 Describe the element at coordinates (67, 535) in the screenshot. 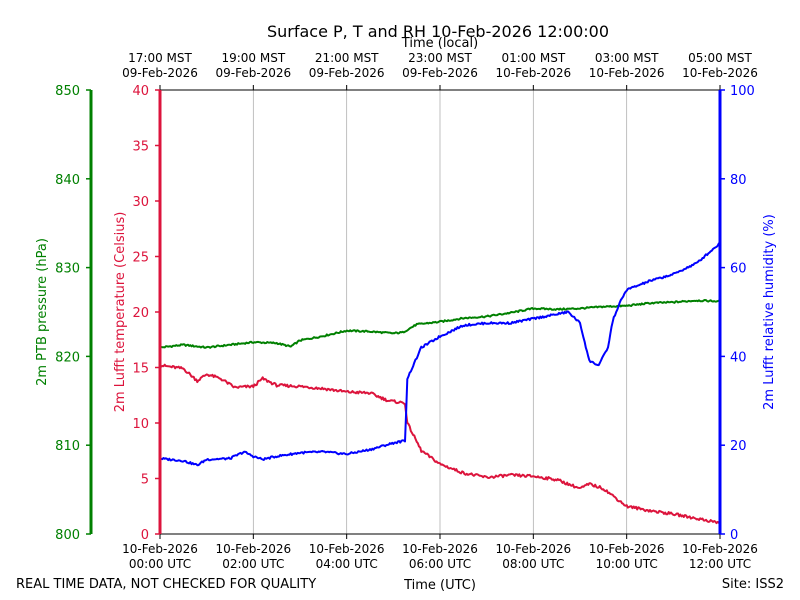

I see `pressure-tick-label: 800` at that location.